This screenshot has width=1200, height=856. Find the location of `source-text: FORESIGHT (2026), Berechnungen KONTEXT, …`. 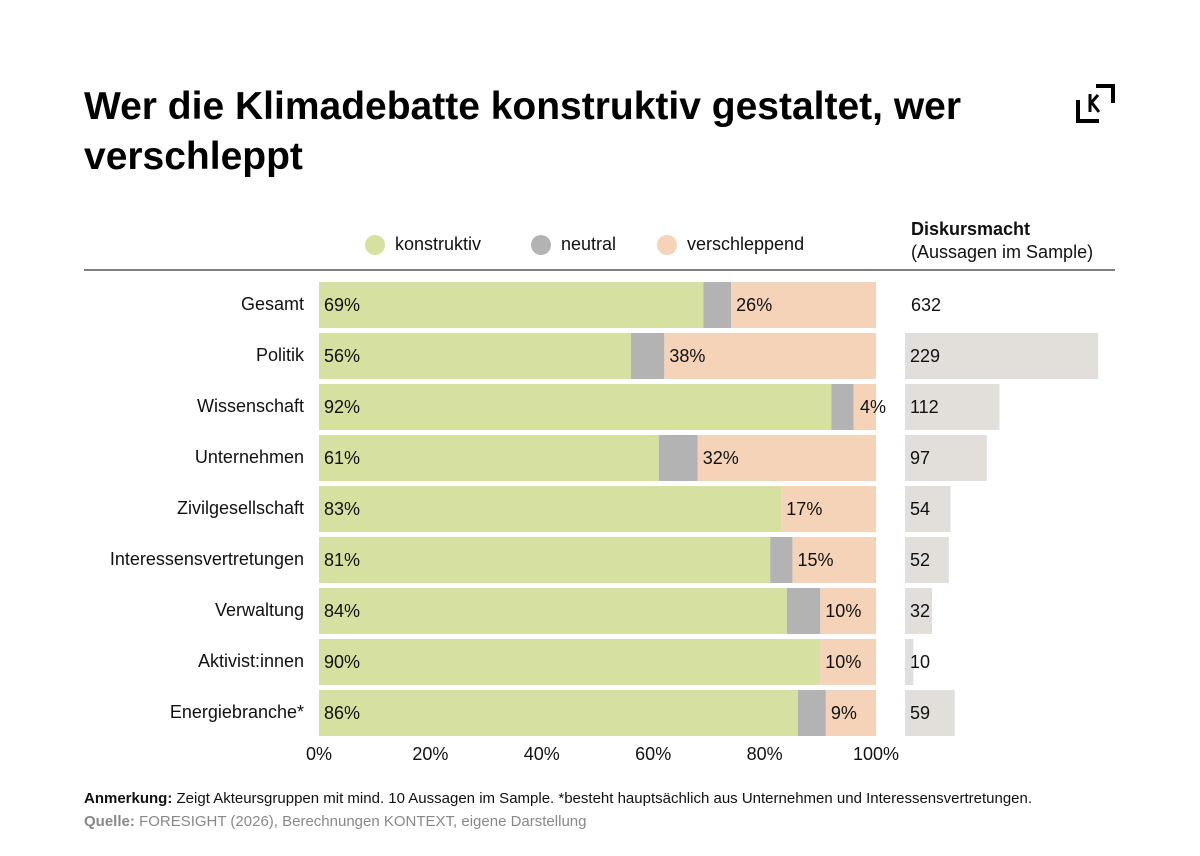

source-text: FORESIGHT (2026), Berechnungen KONTEXT, … is located at coordinates (362, 821).